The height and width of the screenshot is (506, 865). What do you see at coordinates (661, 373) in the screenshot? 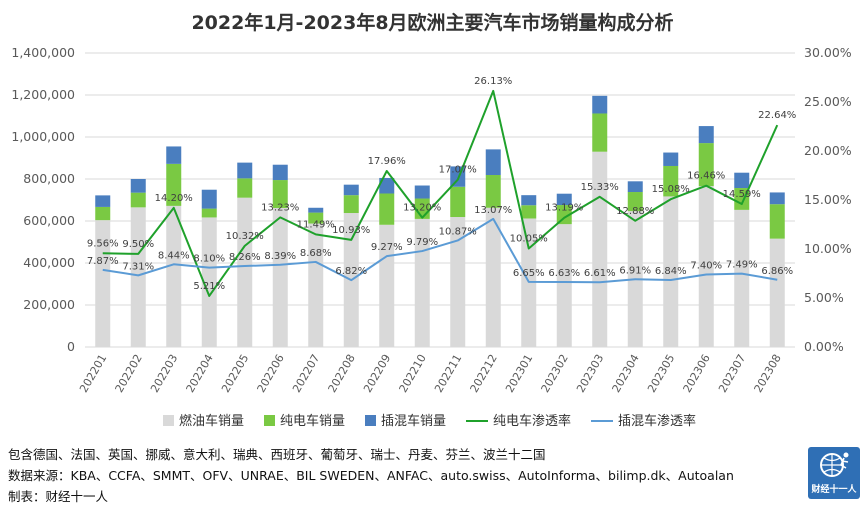
I see `x-tick-label: 202305` at bounding box center [661, 373].